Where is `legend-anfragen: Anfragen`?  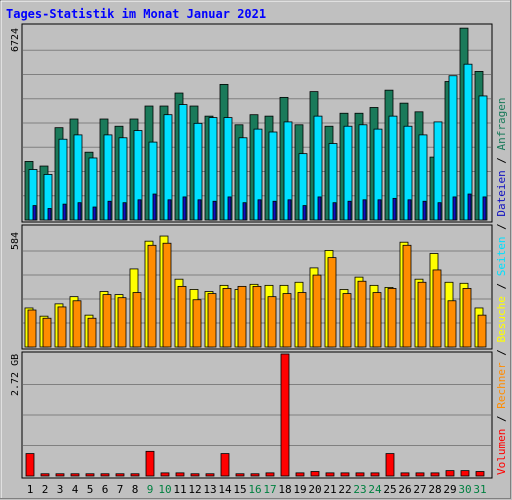 legend-anfragen: Anfragen is located at coordinates (501, 123).